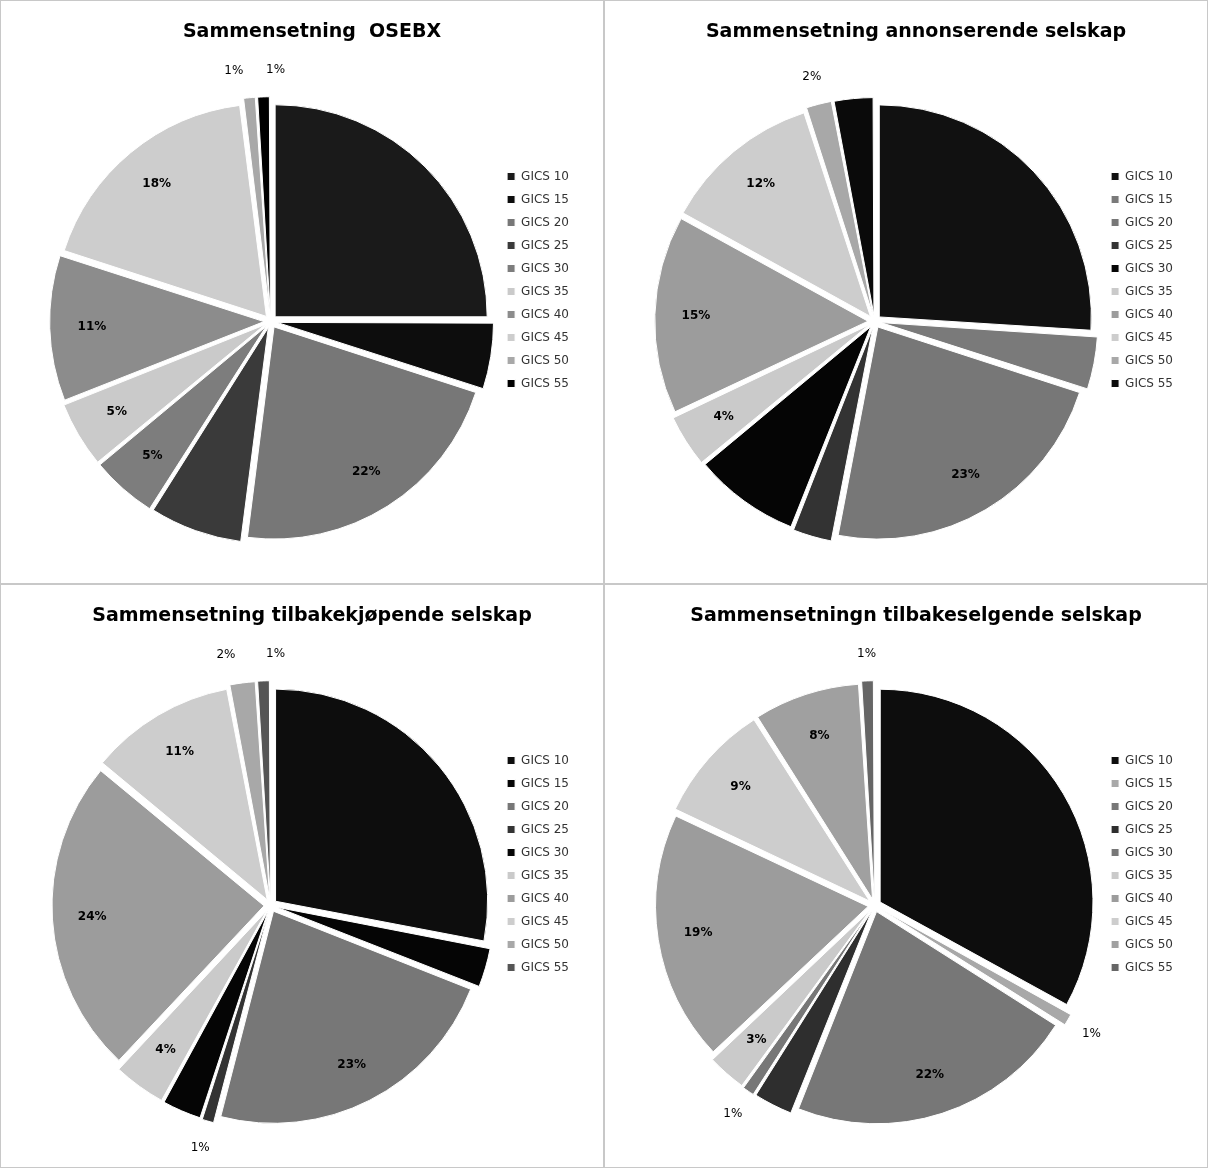  I want to click on chart-title: Sammensetning annonserende selskap, so click(916, 30).